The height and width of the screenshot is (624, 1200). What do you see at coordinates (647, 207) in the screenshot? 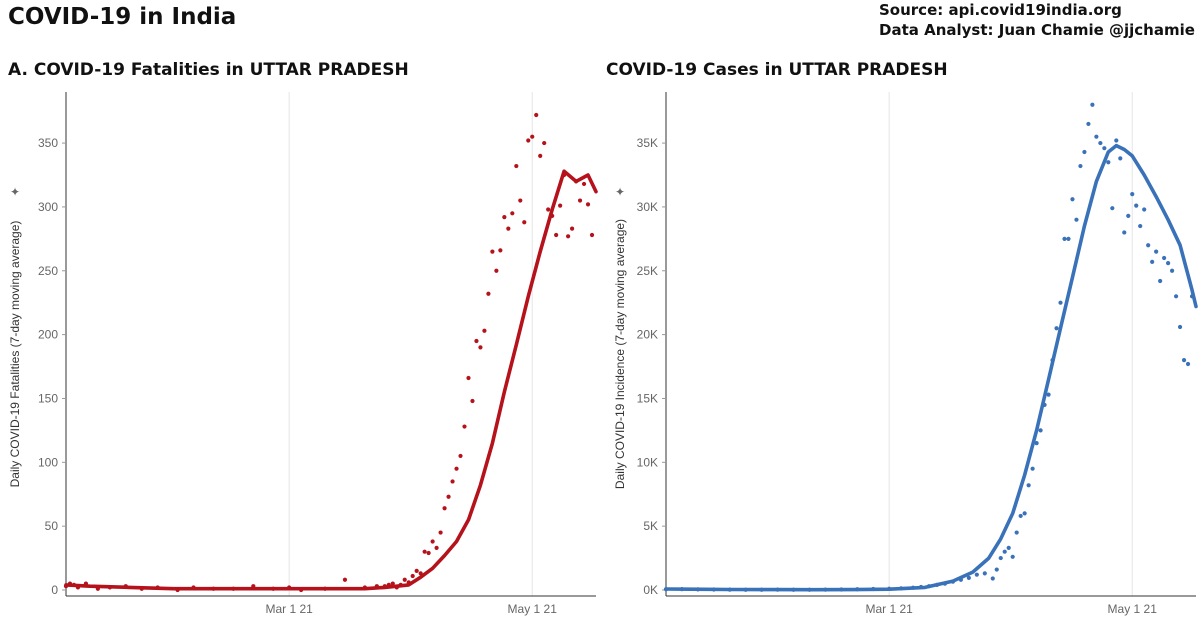
I see `y-tick-label: 30K` at bounding box center [647, 207].